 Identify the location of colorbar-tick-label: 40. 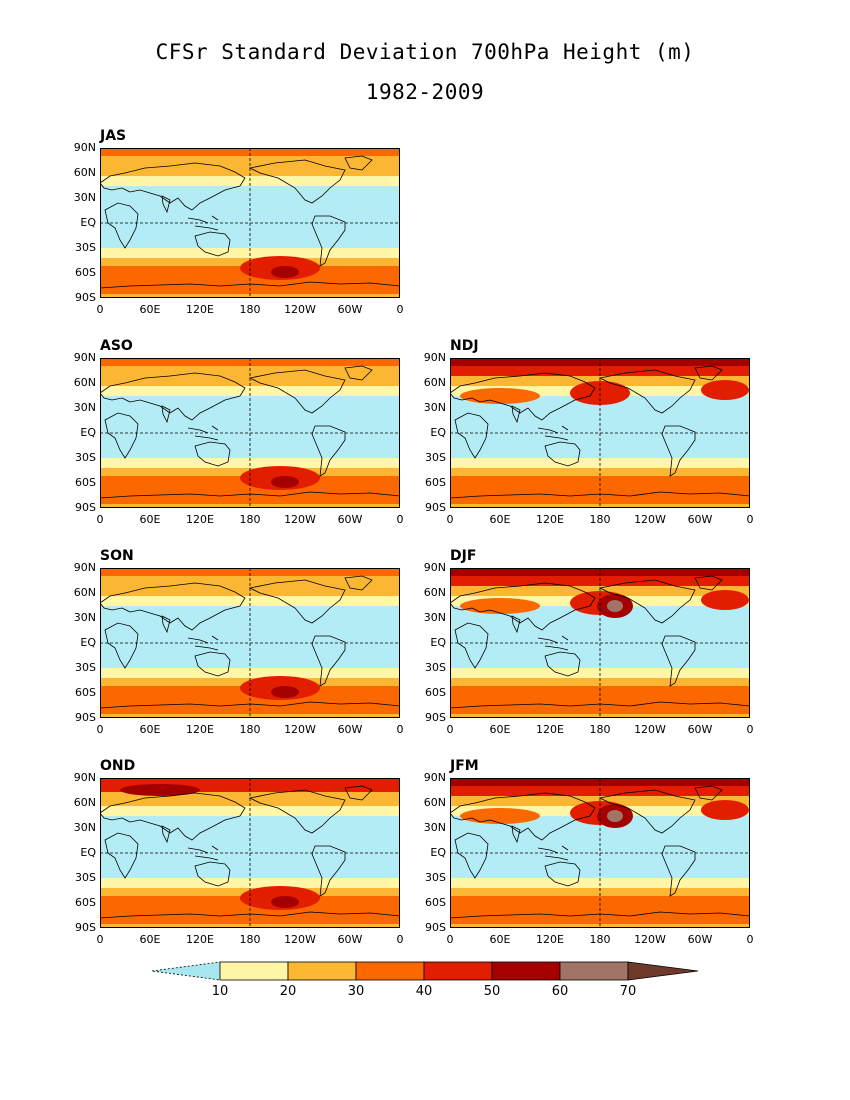
(424, 991).